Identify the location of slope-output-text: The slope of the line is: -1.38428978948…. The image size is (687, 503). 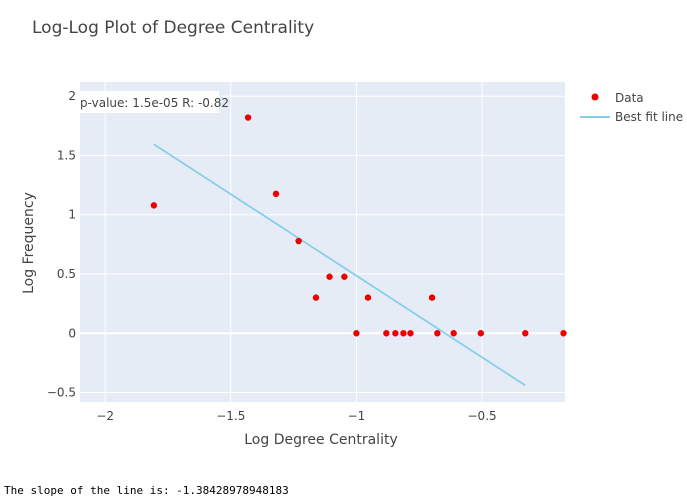
(146, 490).